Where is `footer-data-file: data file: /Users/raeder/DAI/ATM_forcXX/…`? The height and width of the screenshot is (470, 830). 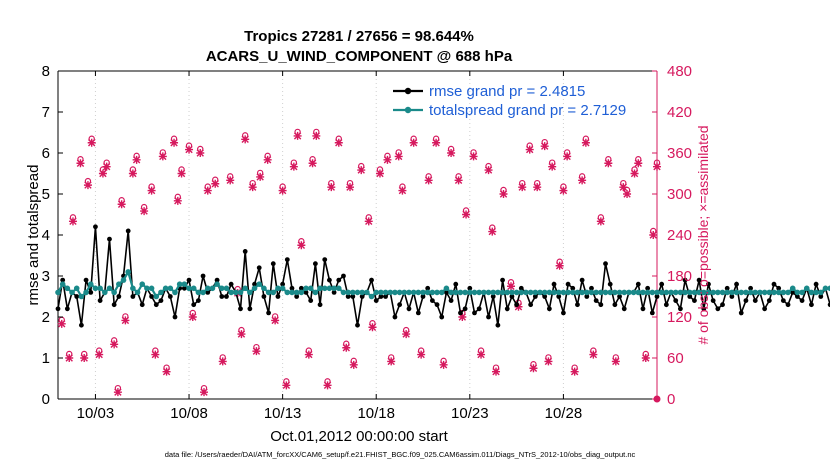 footer-data-file: data file: /Users/raeder/DAI/ATM_forcXX/… is located at coordinates (400, 454).